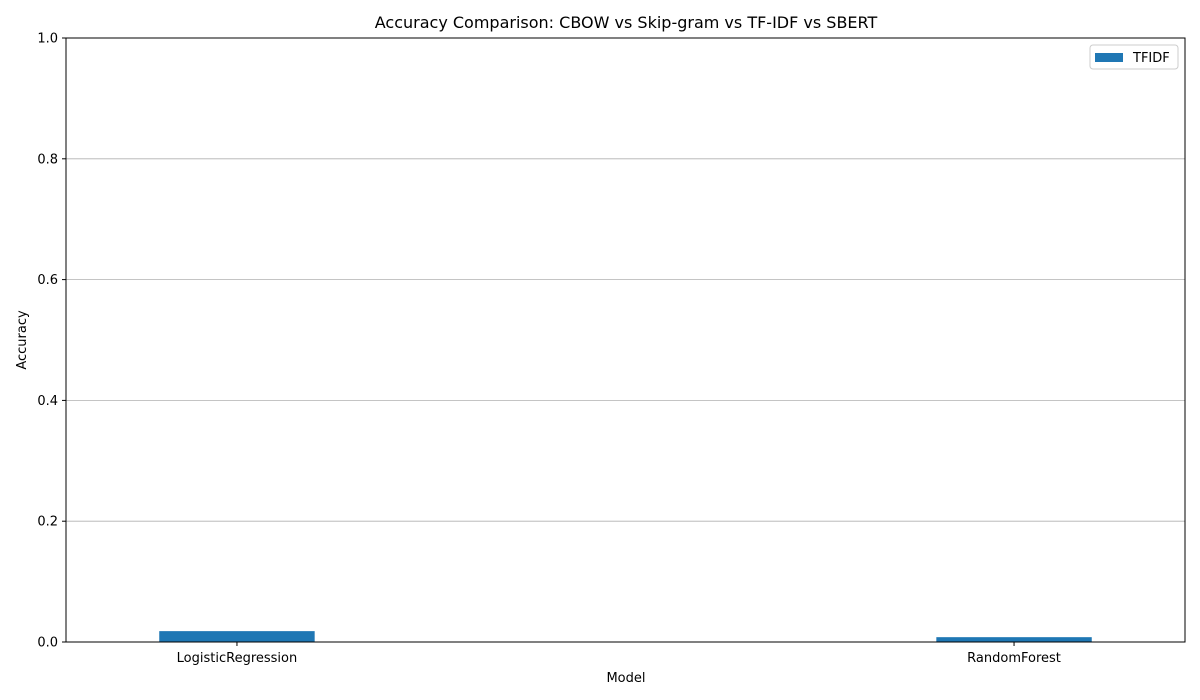 This screenshot has width=1200, height=700. Describe the element at coordinates (47, 522) in the screenshot. I see `y-tick-label: 0.2` at that location.